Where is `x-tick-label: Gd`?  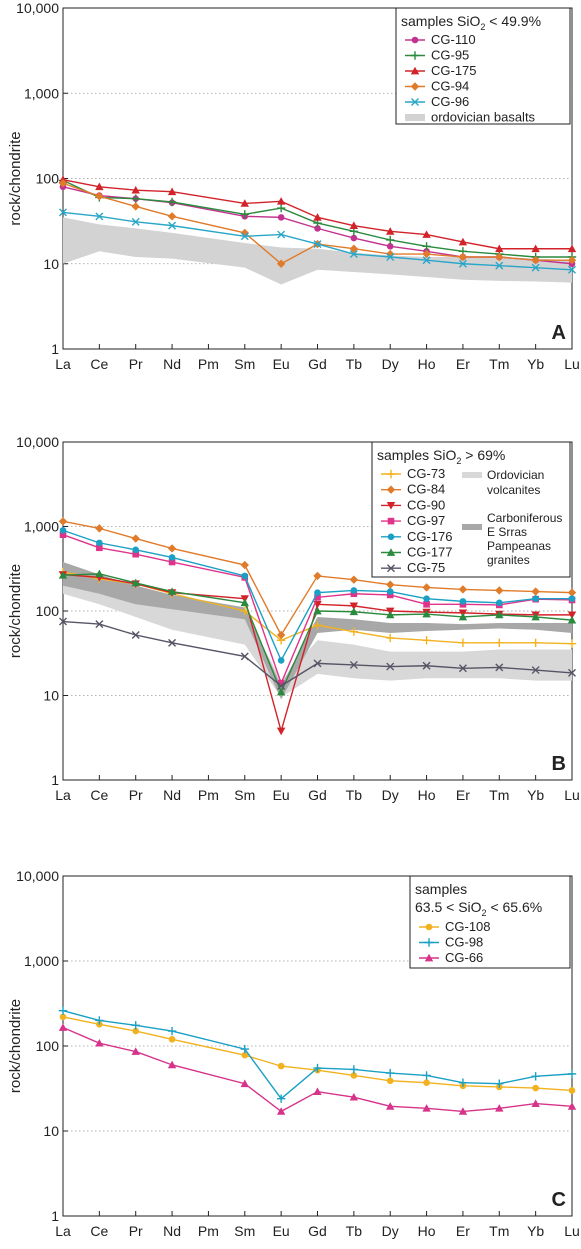 x-tick-label: Gd is located at coordinates (317, 1231).